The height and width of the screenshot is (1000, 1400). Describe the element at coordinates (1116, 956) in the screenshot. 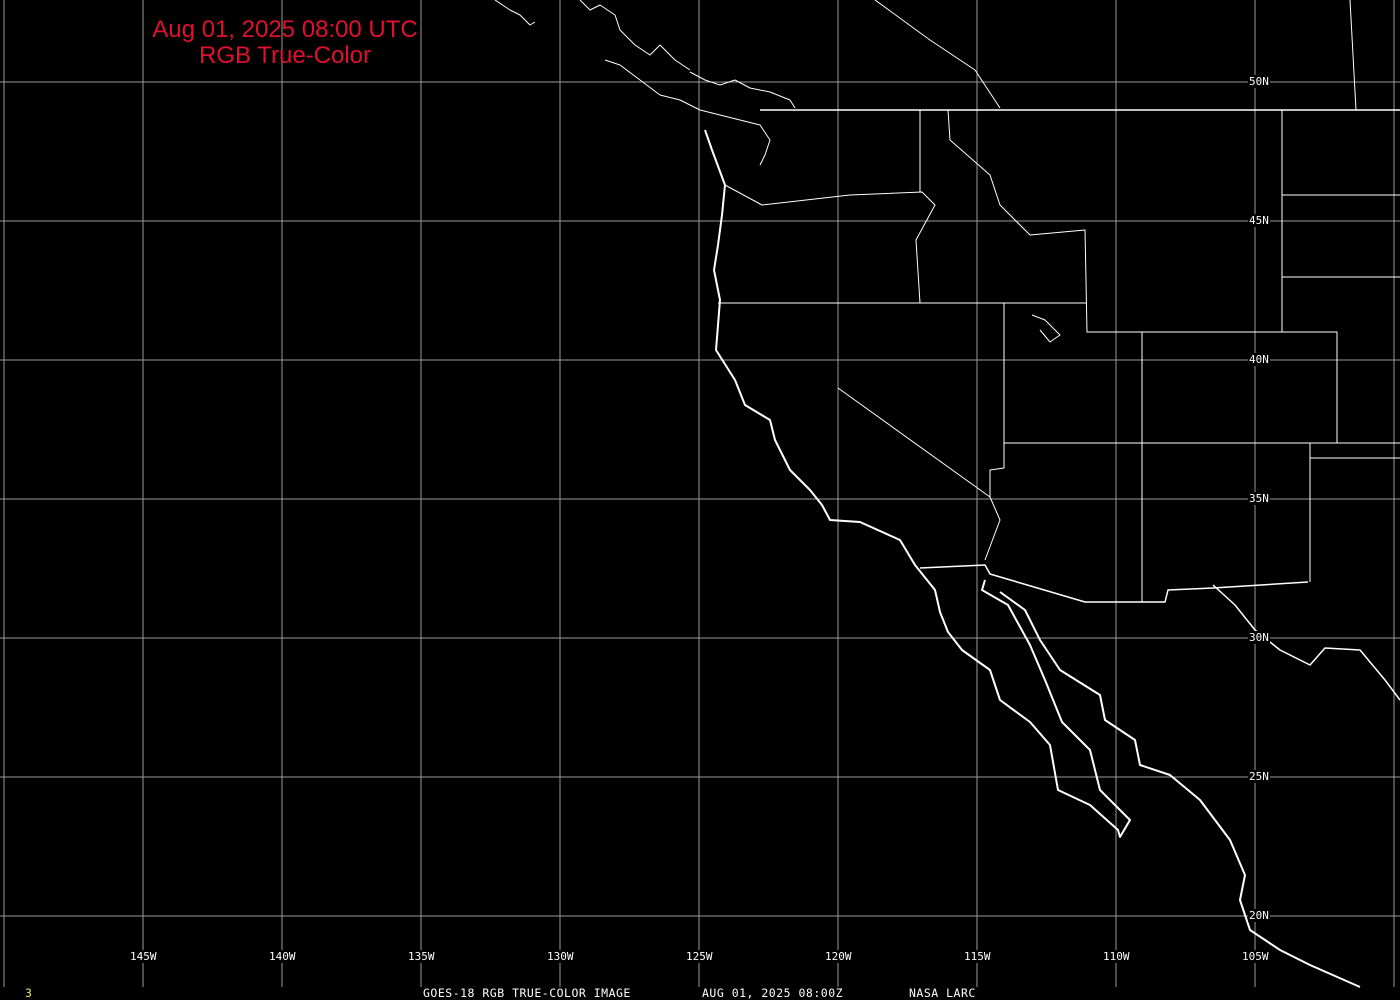

I see `longitude-label: 110W` at that location.